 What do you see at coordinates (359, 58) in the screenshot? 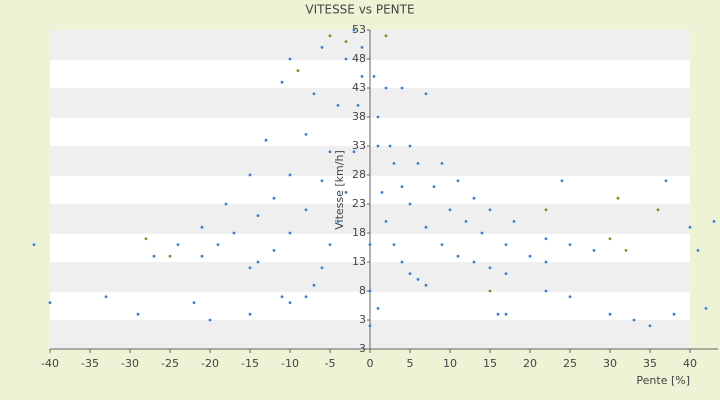
I see `y-tick-label: 48` at bounding box center [359, 58].